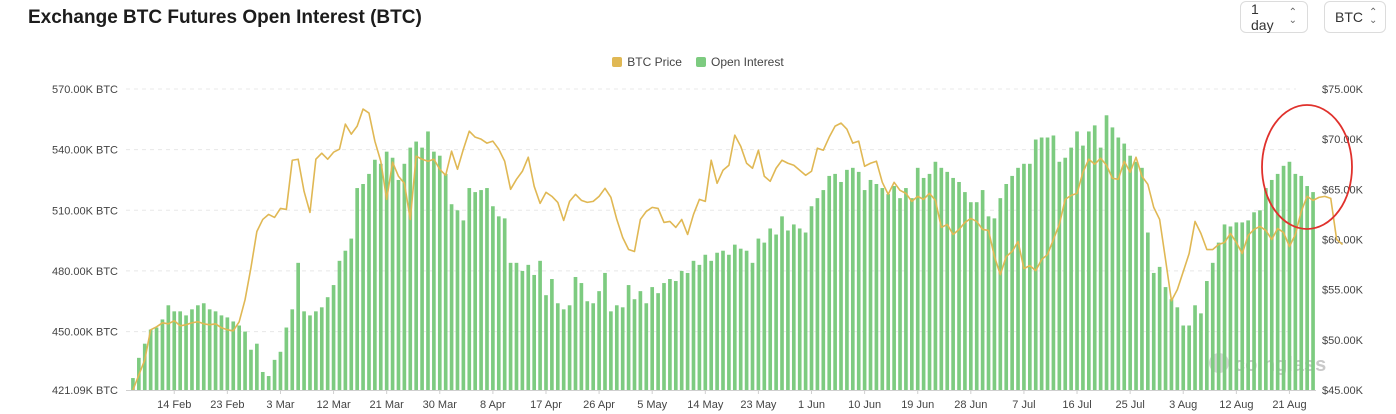  Describe the element at coordinates (280, 405) in the screenshot. I see `x-tick-label: 3 Mar` at that location.